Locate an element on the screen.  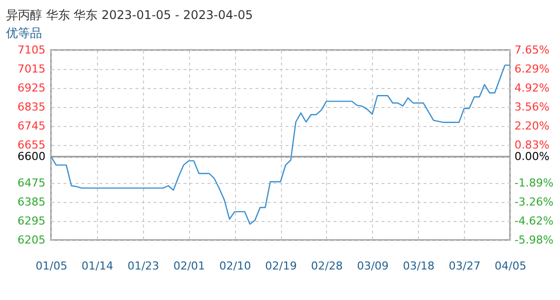
x-tick-label: 03/09 is located at coordinates (372, 266).